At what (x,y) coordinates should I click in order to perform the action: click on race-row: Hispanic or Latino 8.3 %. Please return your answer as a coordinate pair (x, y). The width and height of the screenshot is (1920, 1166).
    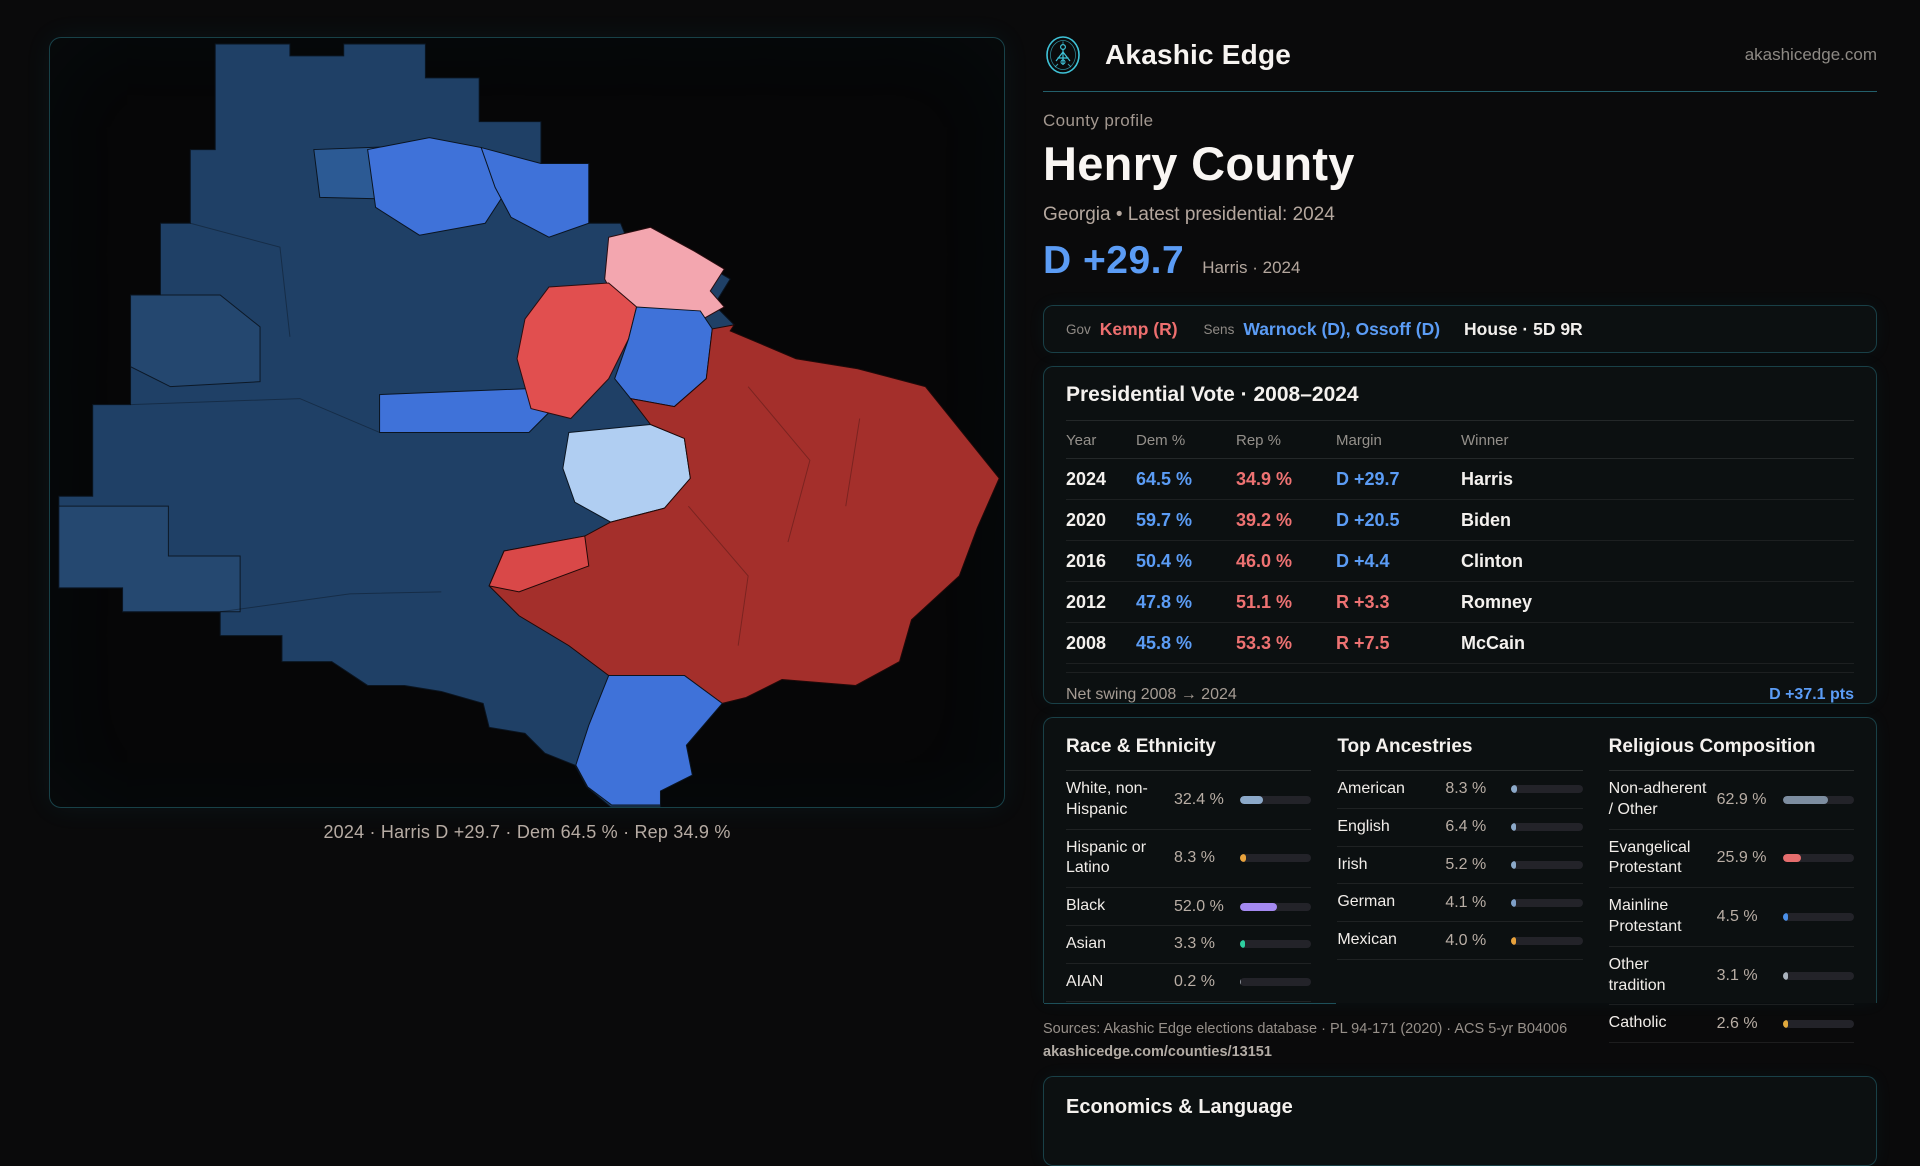
    Looking at the image, I should click on (1188, 859).